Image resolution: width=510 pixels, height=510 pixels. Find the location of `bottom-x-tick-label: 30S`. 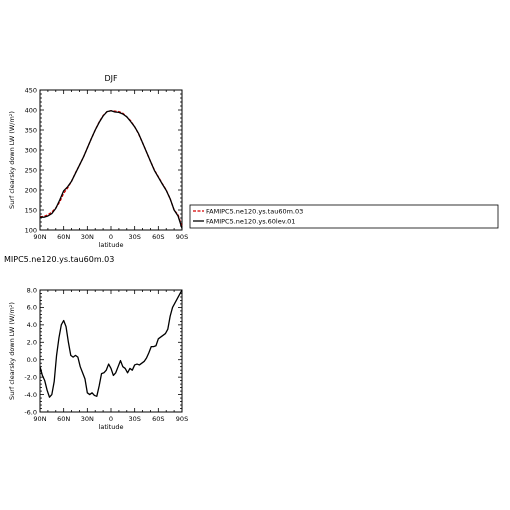

bottom-x-tick-label: 30S is located at coordinates (134, 419).